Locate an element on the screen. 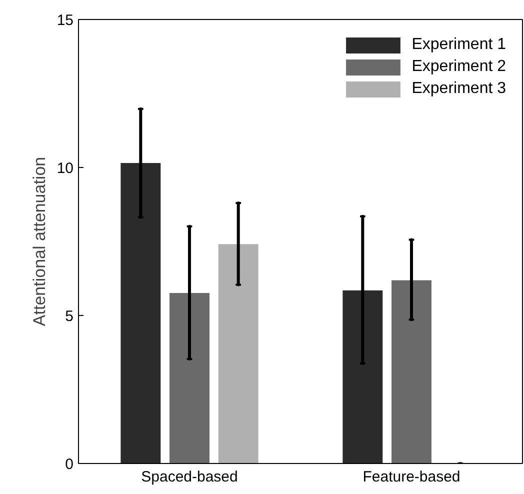 Image resolution: width=524 pixels, height=494 pixels. y-tick-label: 15 is located at coordinates (65, 20).